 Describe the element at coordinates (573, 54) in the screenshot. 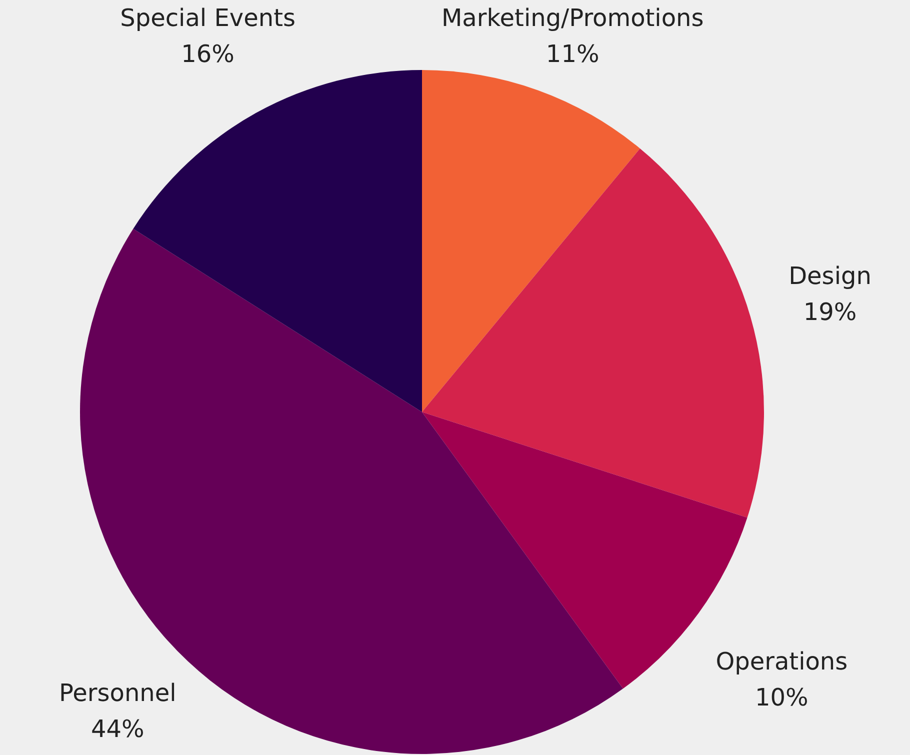

I see `data-label: 11%` at that location.